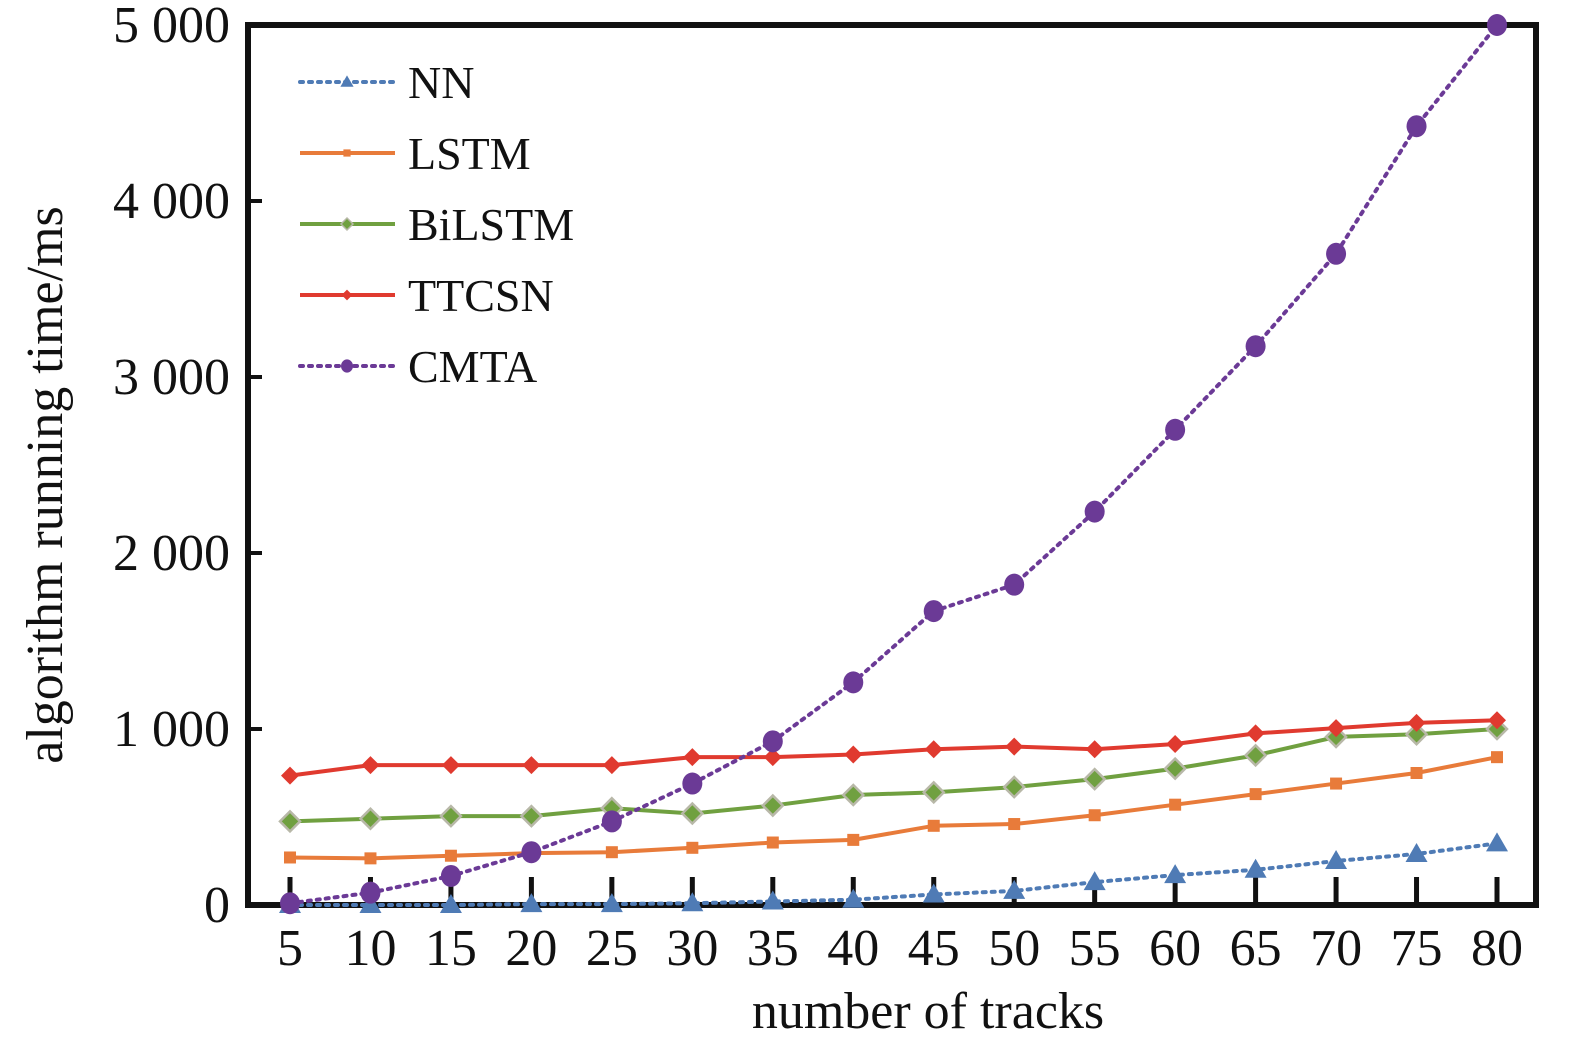 Image resolution: width=1578 pixels, height=1051 pixels. What do you see at coordinates (1095, 948) in the screenshot?
I see `x-tick-label: 55` at bounding box center [1095, 948].